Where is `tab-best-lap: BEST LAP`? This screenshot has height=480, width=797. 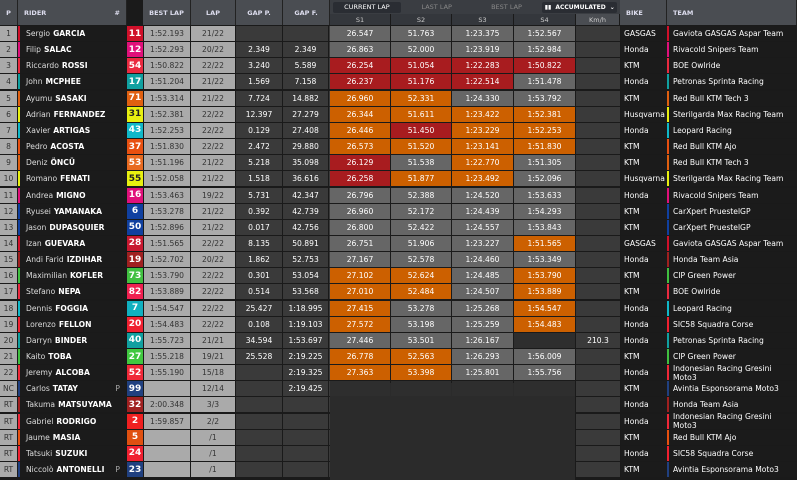 tab-best-lap: BEST LAP is located at coordinates (506, 7).